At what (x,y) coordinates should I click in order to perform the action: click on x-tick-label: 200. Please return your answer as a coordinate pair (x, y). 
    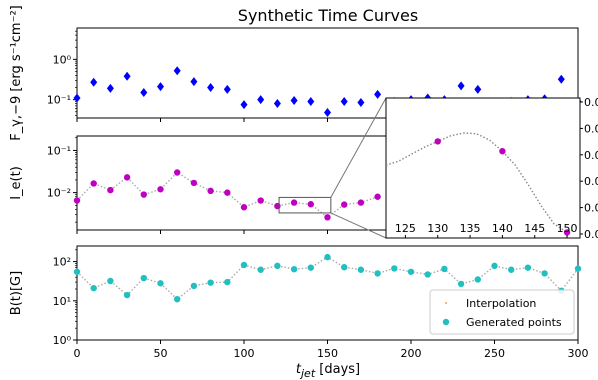
    Looking at the image, I should click on (411, 353).